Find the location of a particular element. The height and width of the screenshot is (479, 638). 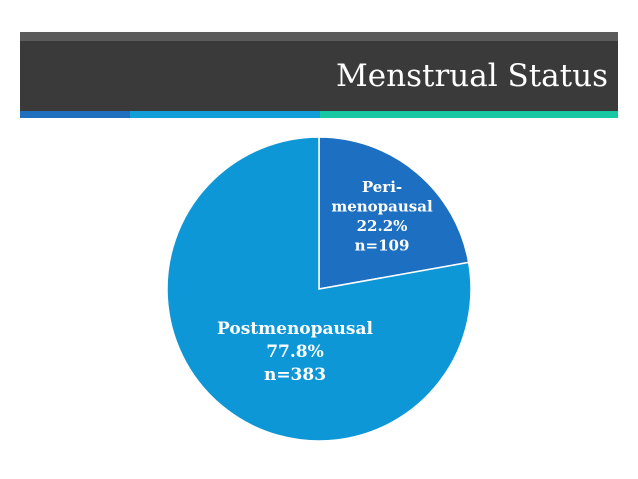

accent-segment-teal is located at coordinates (469, 114).